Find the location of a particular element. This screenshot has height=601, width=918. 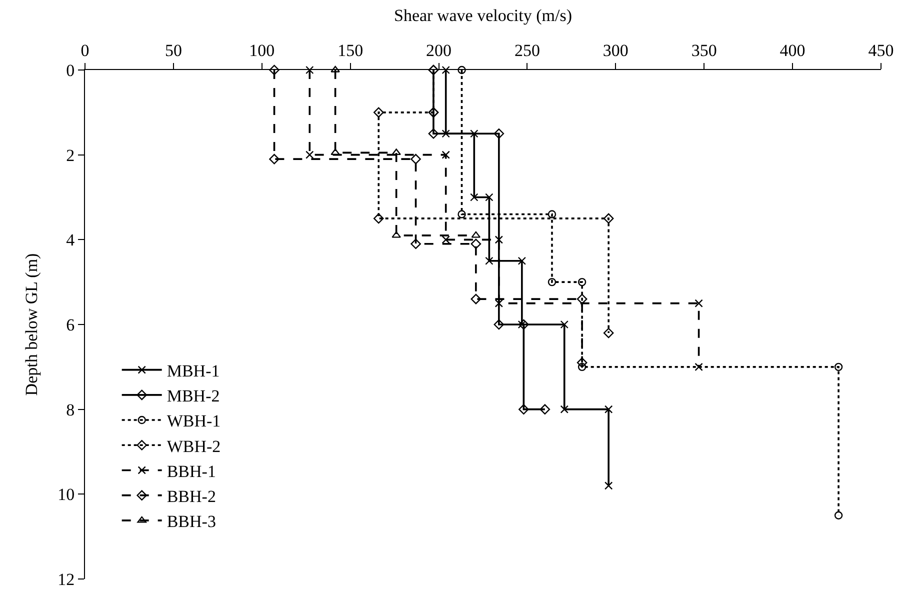

legend-label: MBH-1 is located at coordinates (193, 370).